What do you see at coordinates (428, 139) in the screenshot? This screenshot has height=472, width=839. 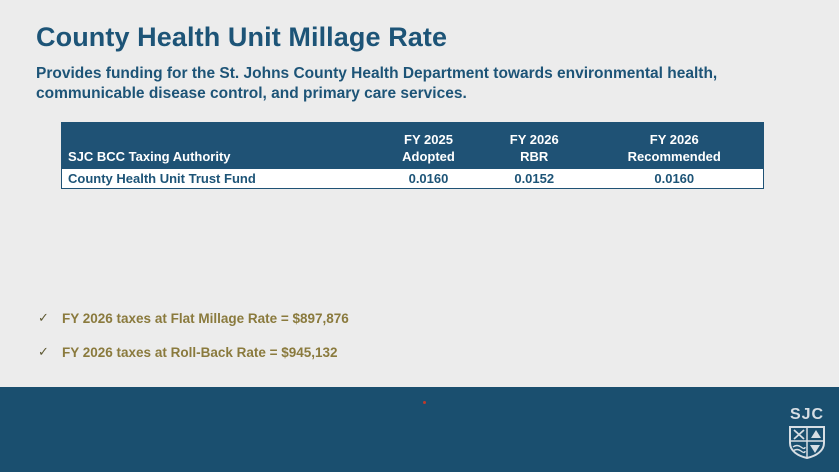 I see `header-line: FY 2025` at bounding box center [428, 139].